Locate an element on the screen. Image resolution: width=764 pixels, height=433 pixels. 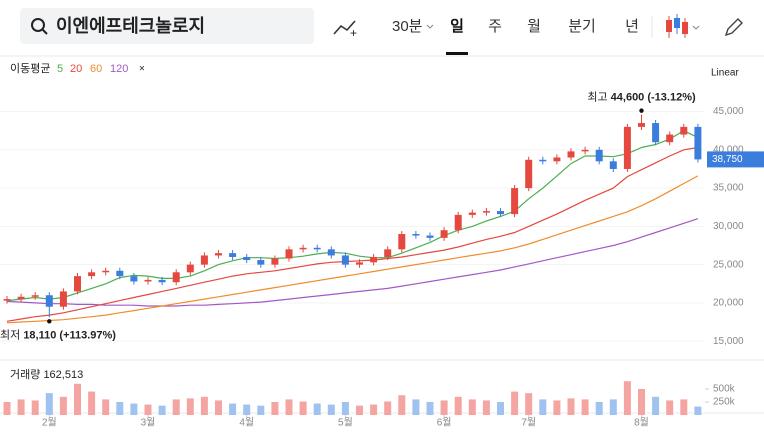
high-annotation: 최고 44,600 (-13.12%) is located at coordinates (641, 97).